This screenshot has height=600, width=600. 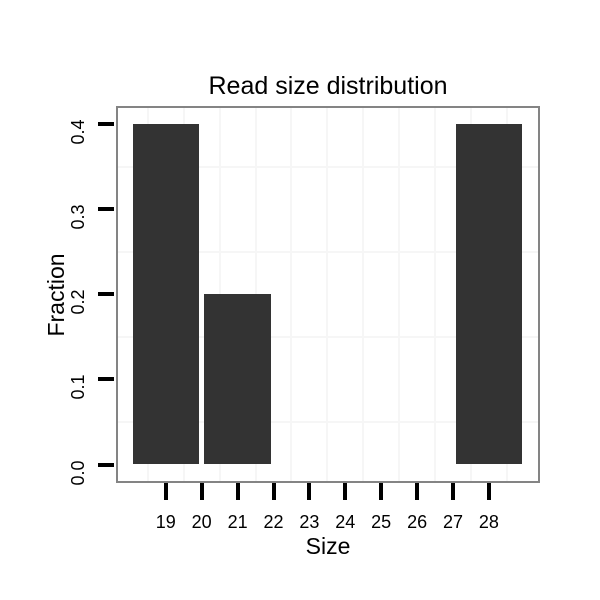 What do you see at coordinates (78, 217) in the screenshot?
I see `y-tick-label: 0.3` at bounding box center [78, 217].